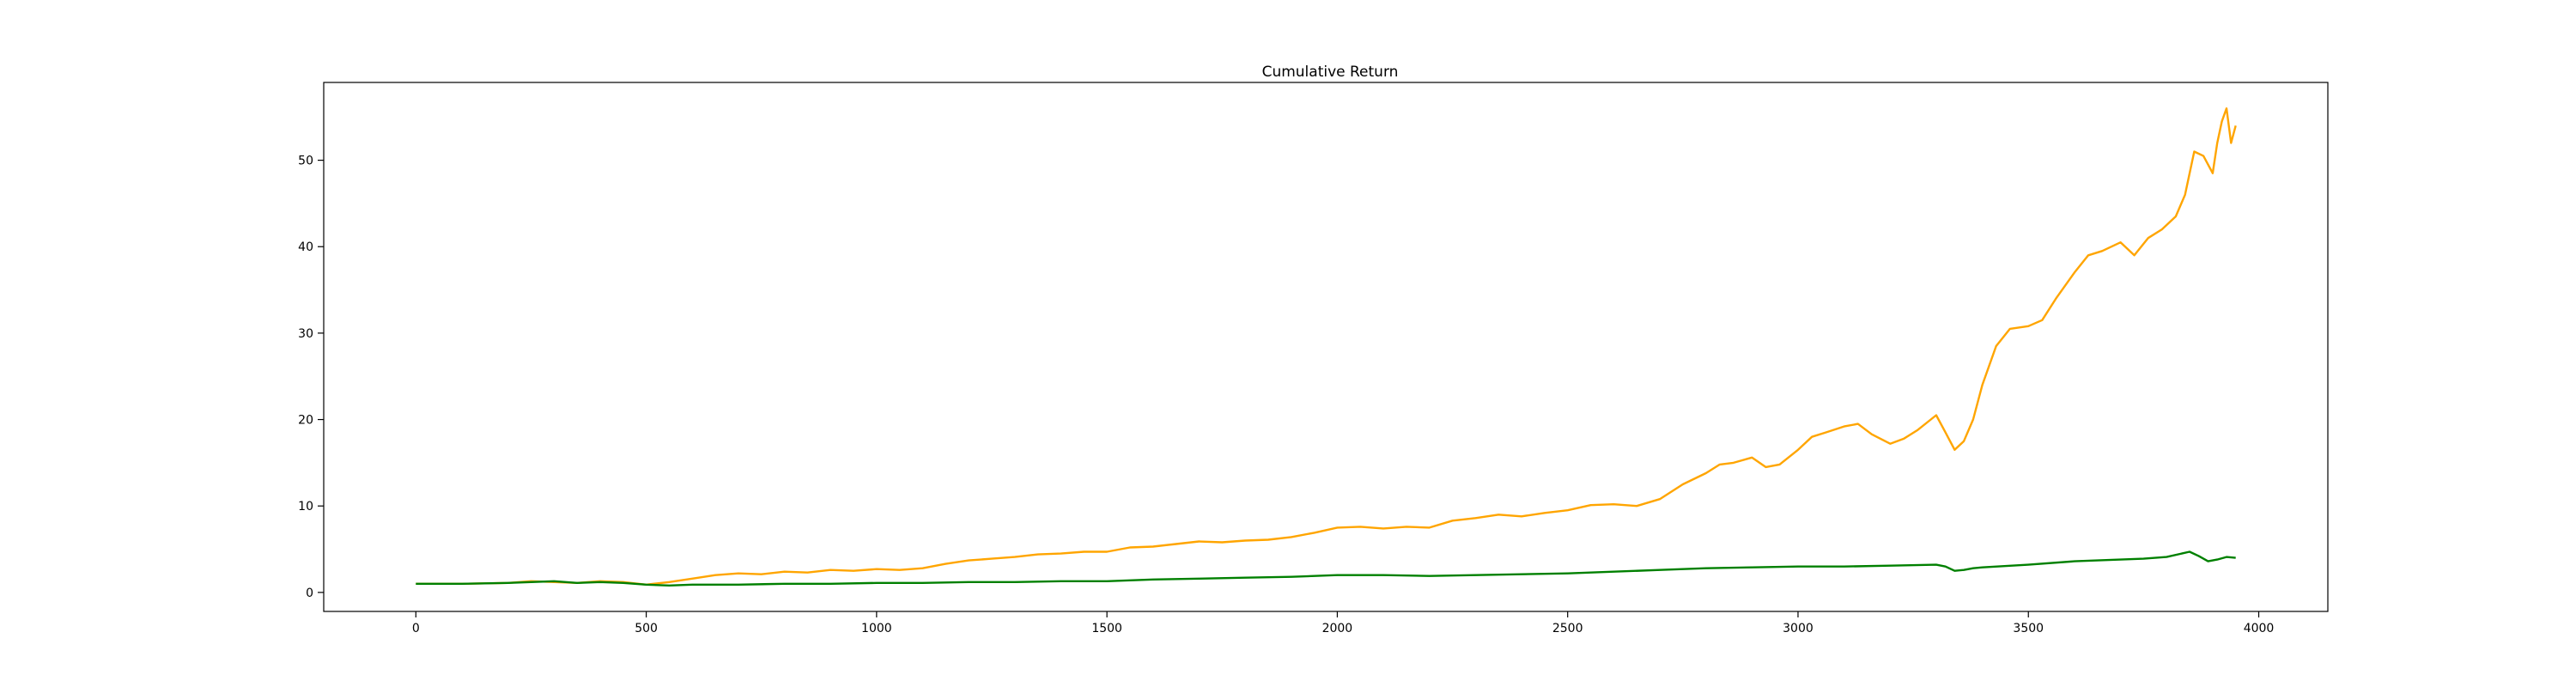 This screenshot has width=2576, height=687. Describe the element at coordinates (310, 593) in the screenshot. I see `y-tick-label: 0` at that location.